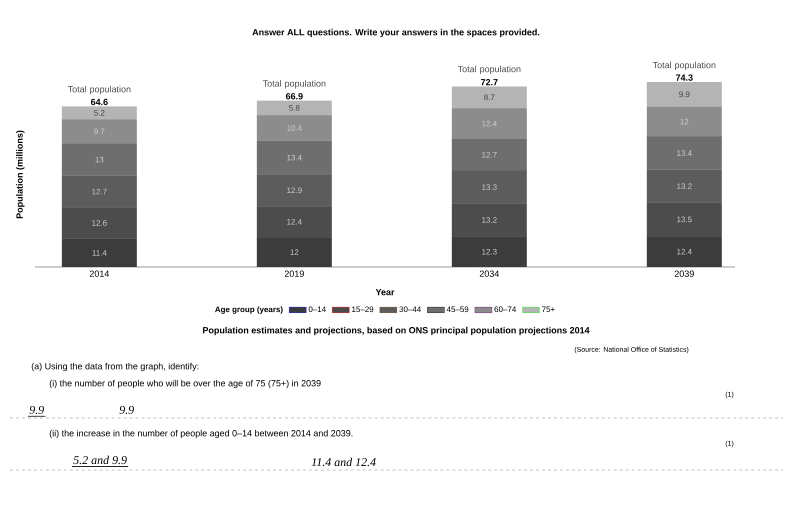  What do you see at coordinates (684, 273) in the screenshot?
I see `x-tick-label: 2039` at bounding box center [684, 273].